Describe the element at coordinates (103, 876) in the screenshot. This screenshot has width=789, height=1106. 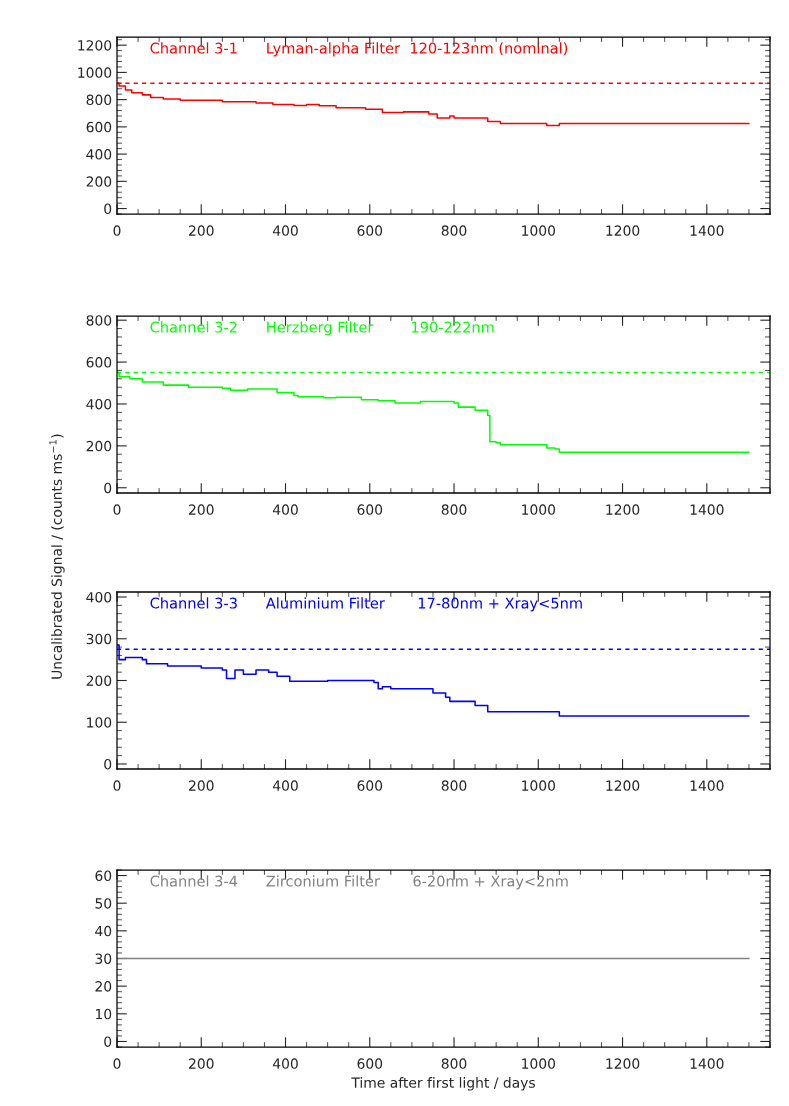
I see `y-tick-label: 60` at that location.